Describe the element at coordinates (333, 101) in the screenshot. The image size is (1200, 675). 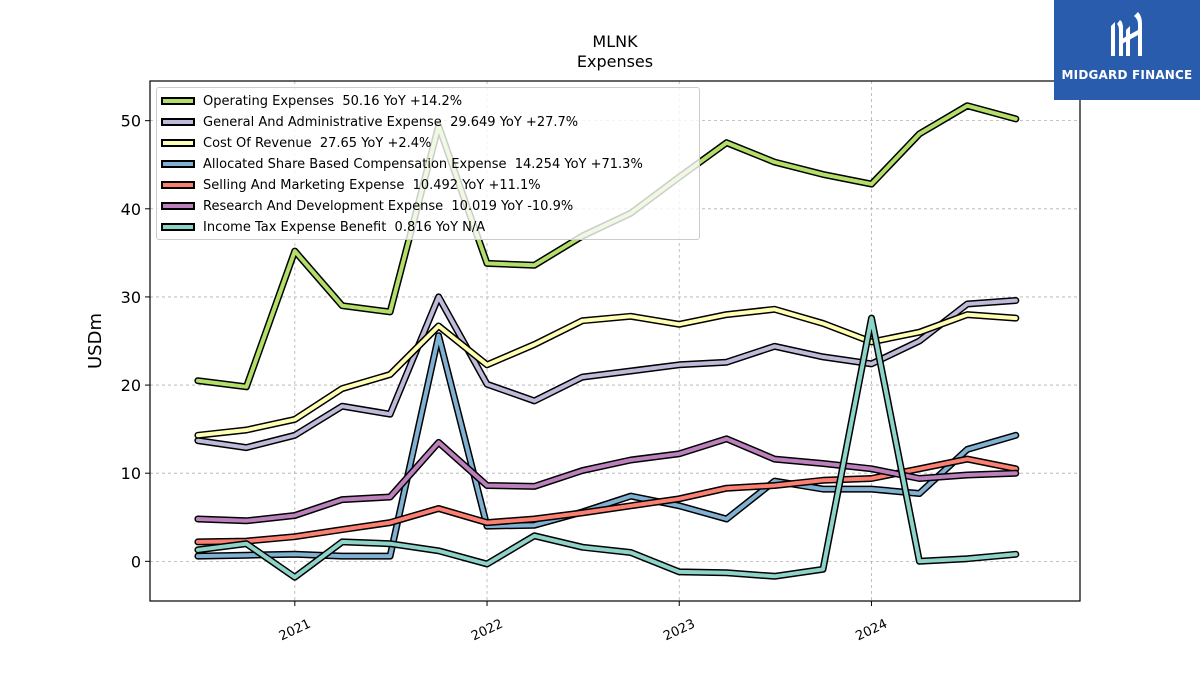
I see `legend-label: Operating Expenses 50.16 YoY +14.2%` at that location.